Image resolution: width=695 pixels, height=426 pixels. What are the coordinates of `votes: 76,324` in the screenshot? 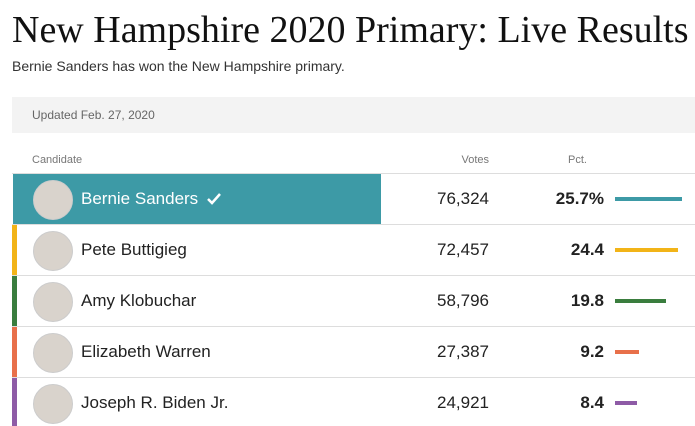 It's located at (463, 198).